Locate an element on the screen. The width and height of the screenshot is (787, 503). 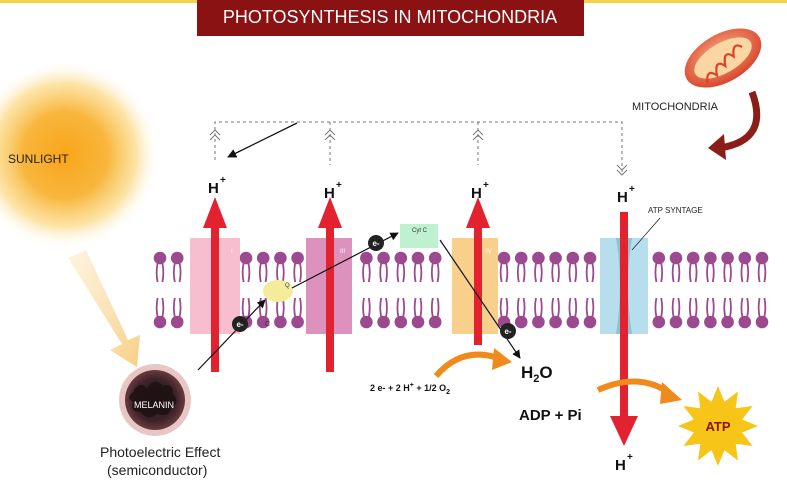
c-label: C is located at coordinates (267, 324).